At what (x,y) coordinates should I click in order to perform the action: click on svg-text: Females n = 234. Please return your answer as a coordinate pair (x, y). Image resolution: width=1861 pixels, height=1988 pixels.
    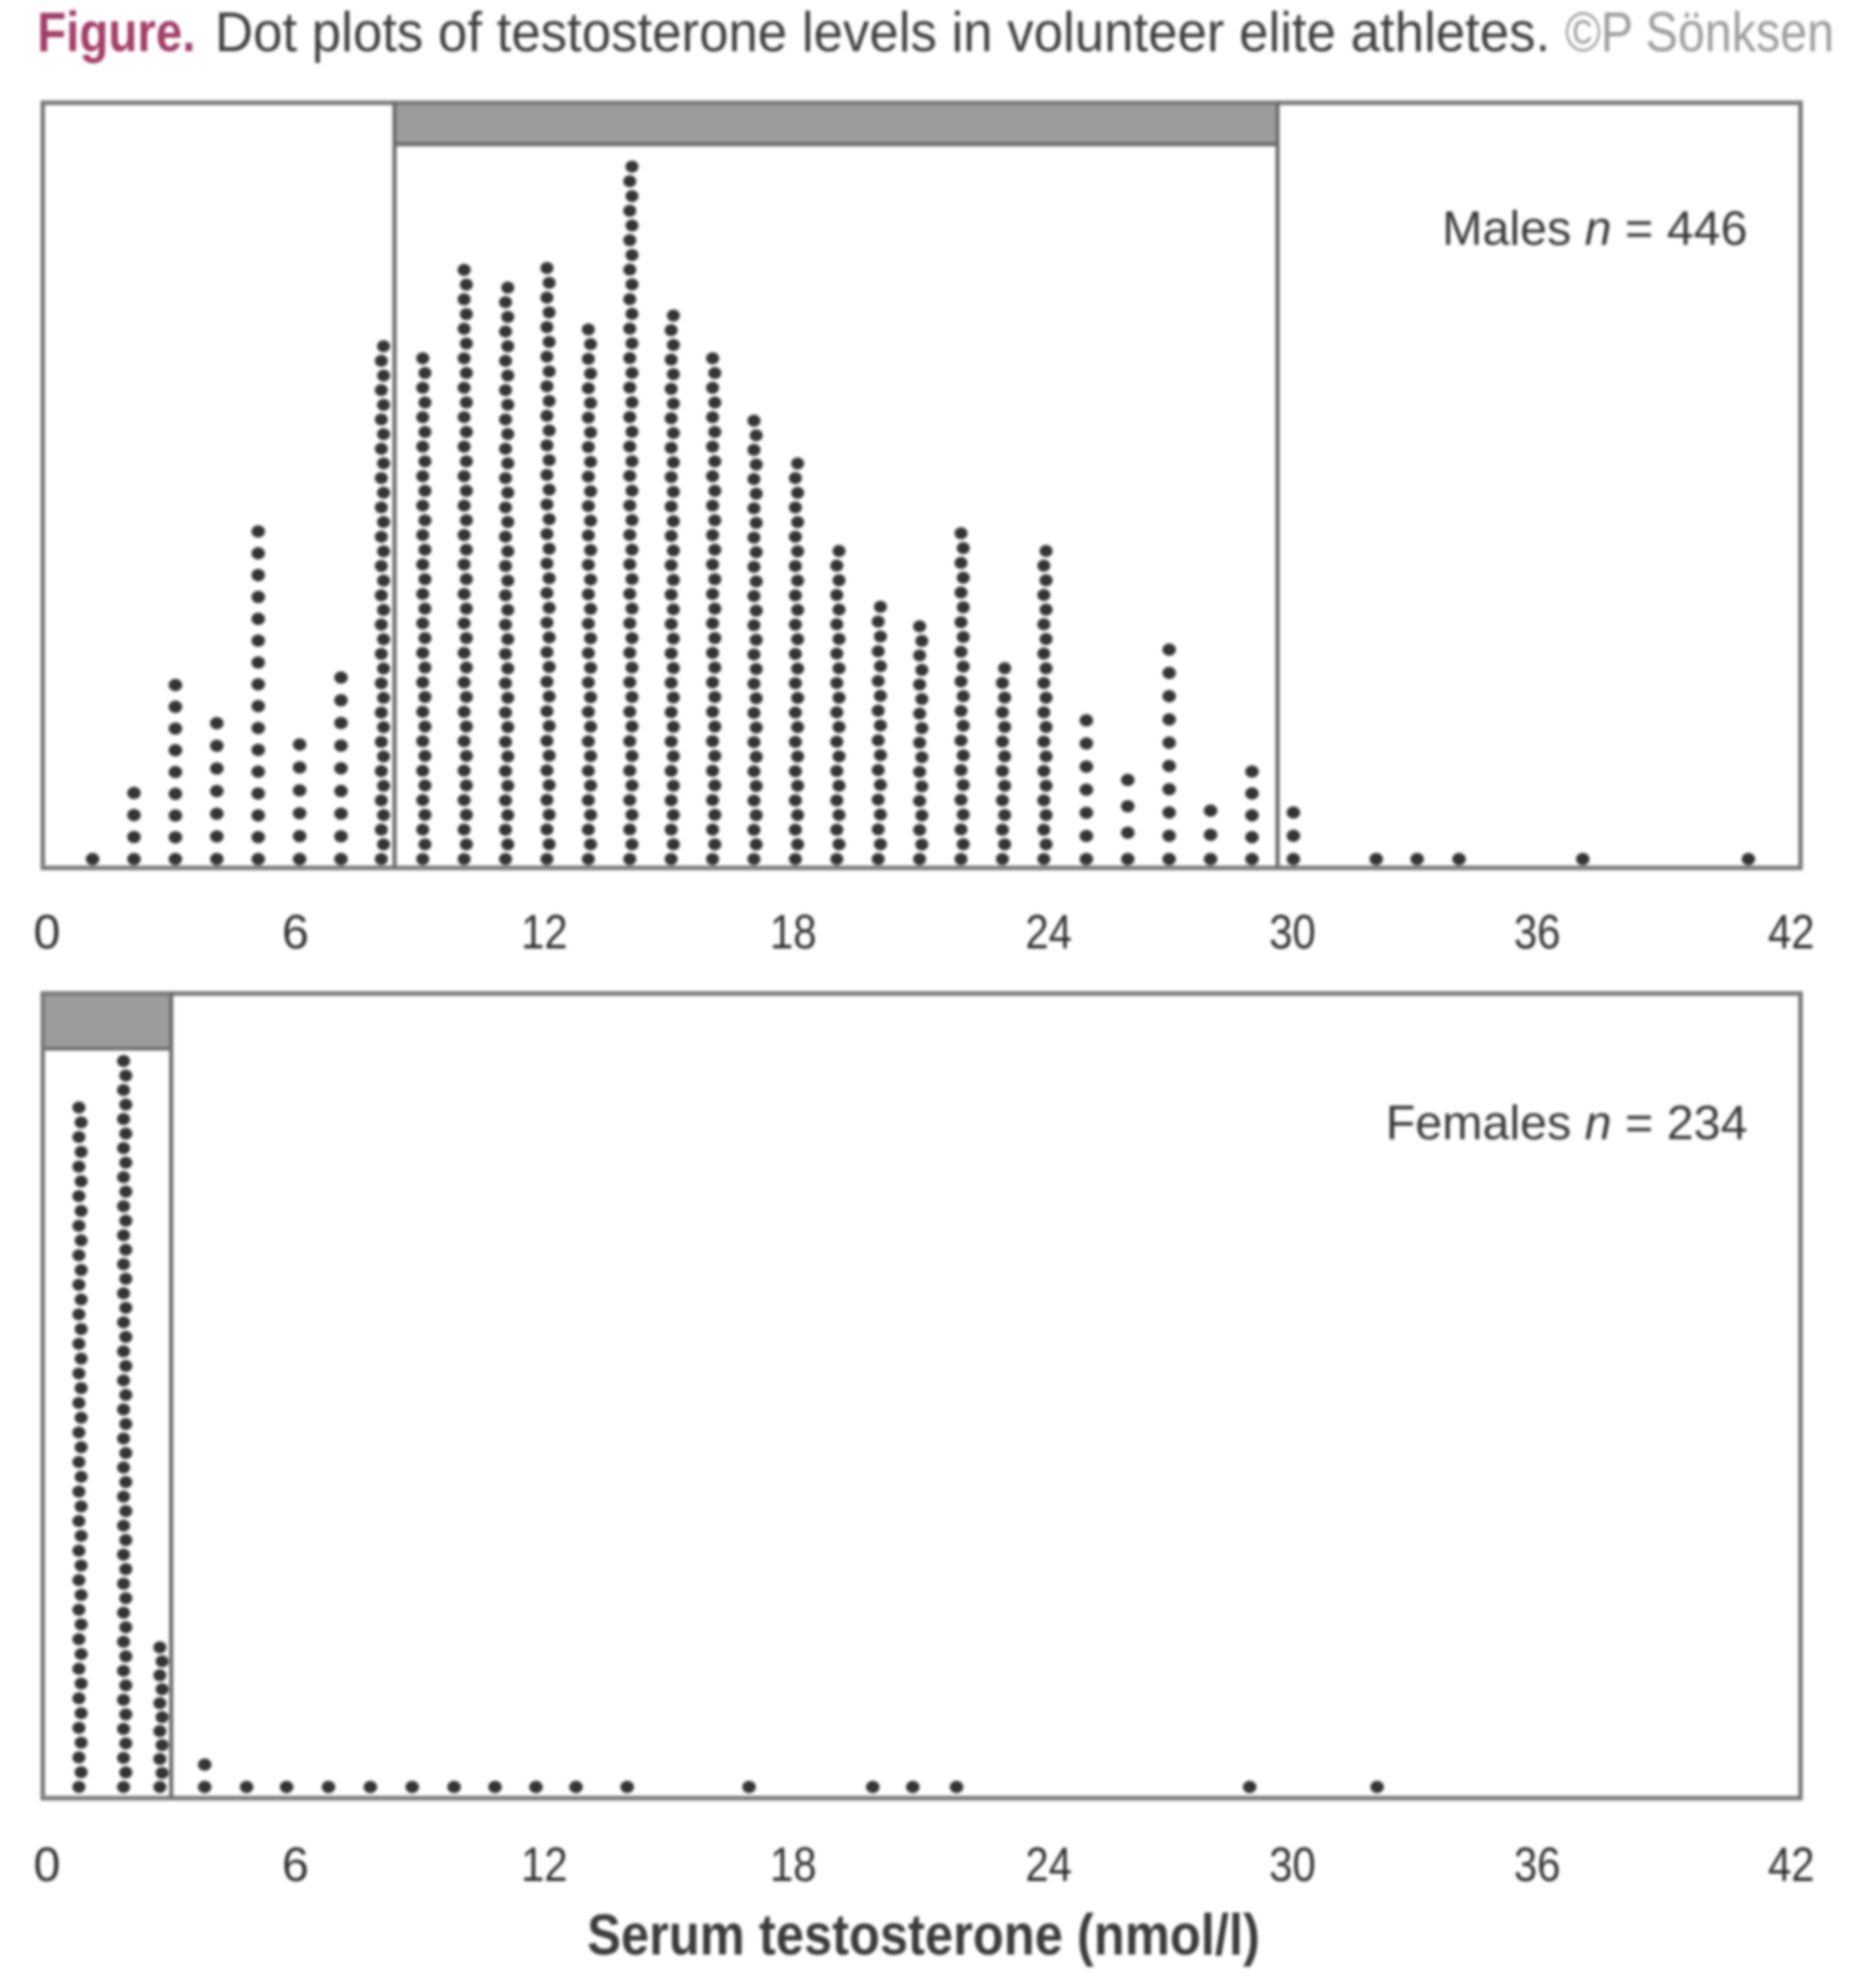
    Looking at the image, I should click on (1566, 1123).